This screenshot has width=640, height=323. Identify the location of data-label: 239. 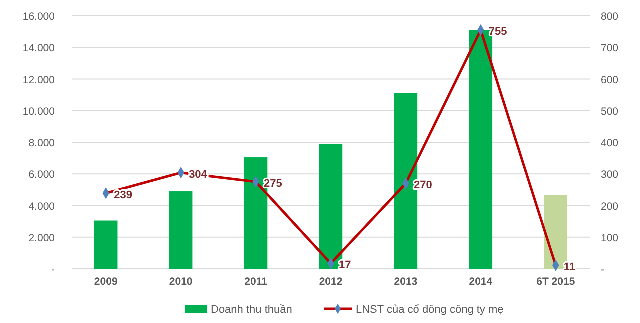
(123, 195).